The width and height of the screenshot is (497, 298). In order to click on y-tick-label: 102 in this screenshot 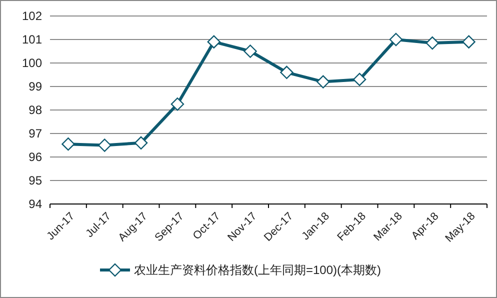, I will do `click(32, 16)`.